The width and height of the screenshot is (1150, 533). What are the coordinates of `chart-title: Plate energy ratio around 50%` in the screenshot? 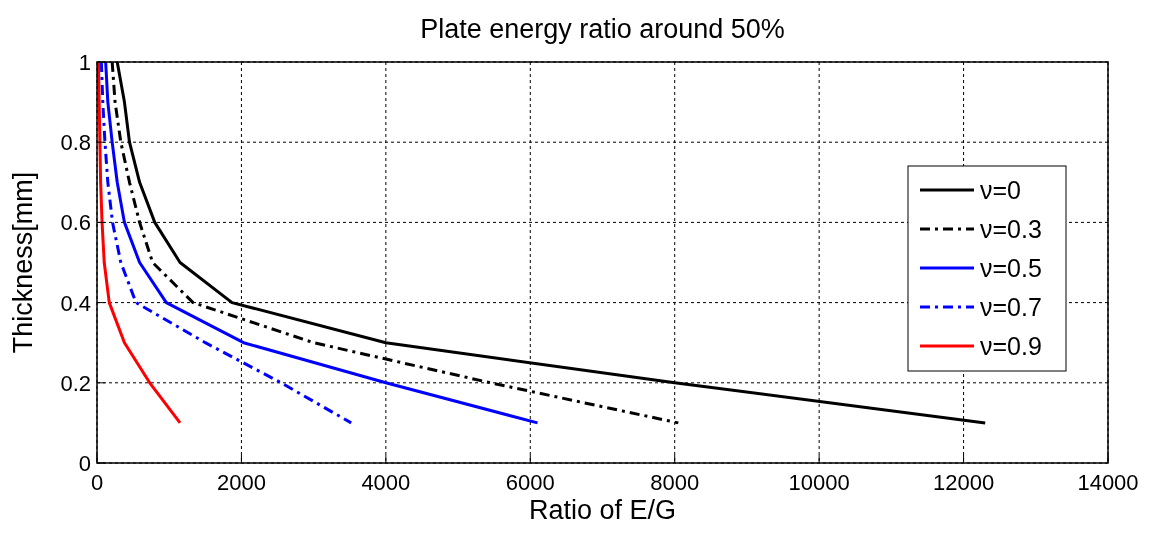 It's located at (602, 29).